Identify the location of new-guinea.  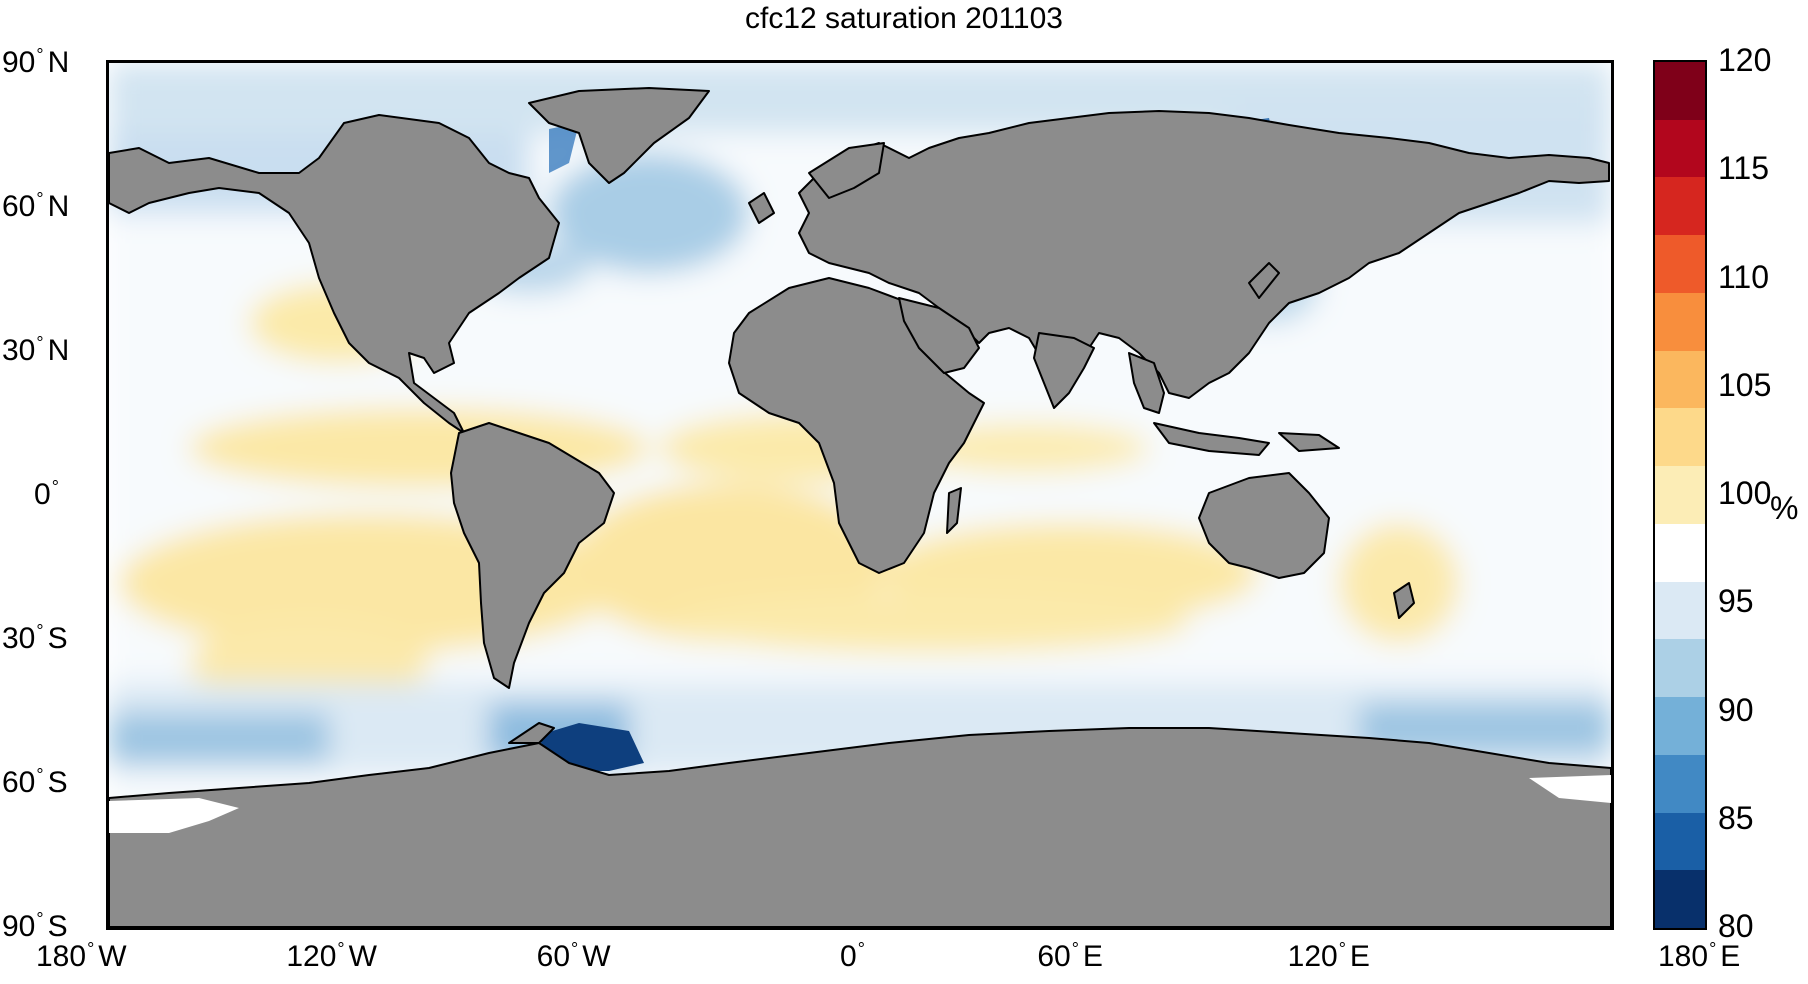
(1309, 442).